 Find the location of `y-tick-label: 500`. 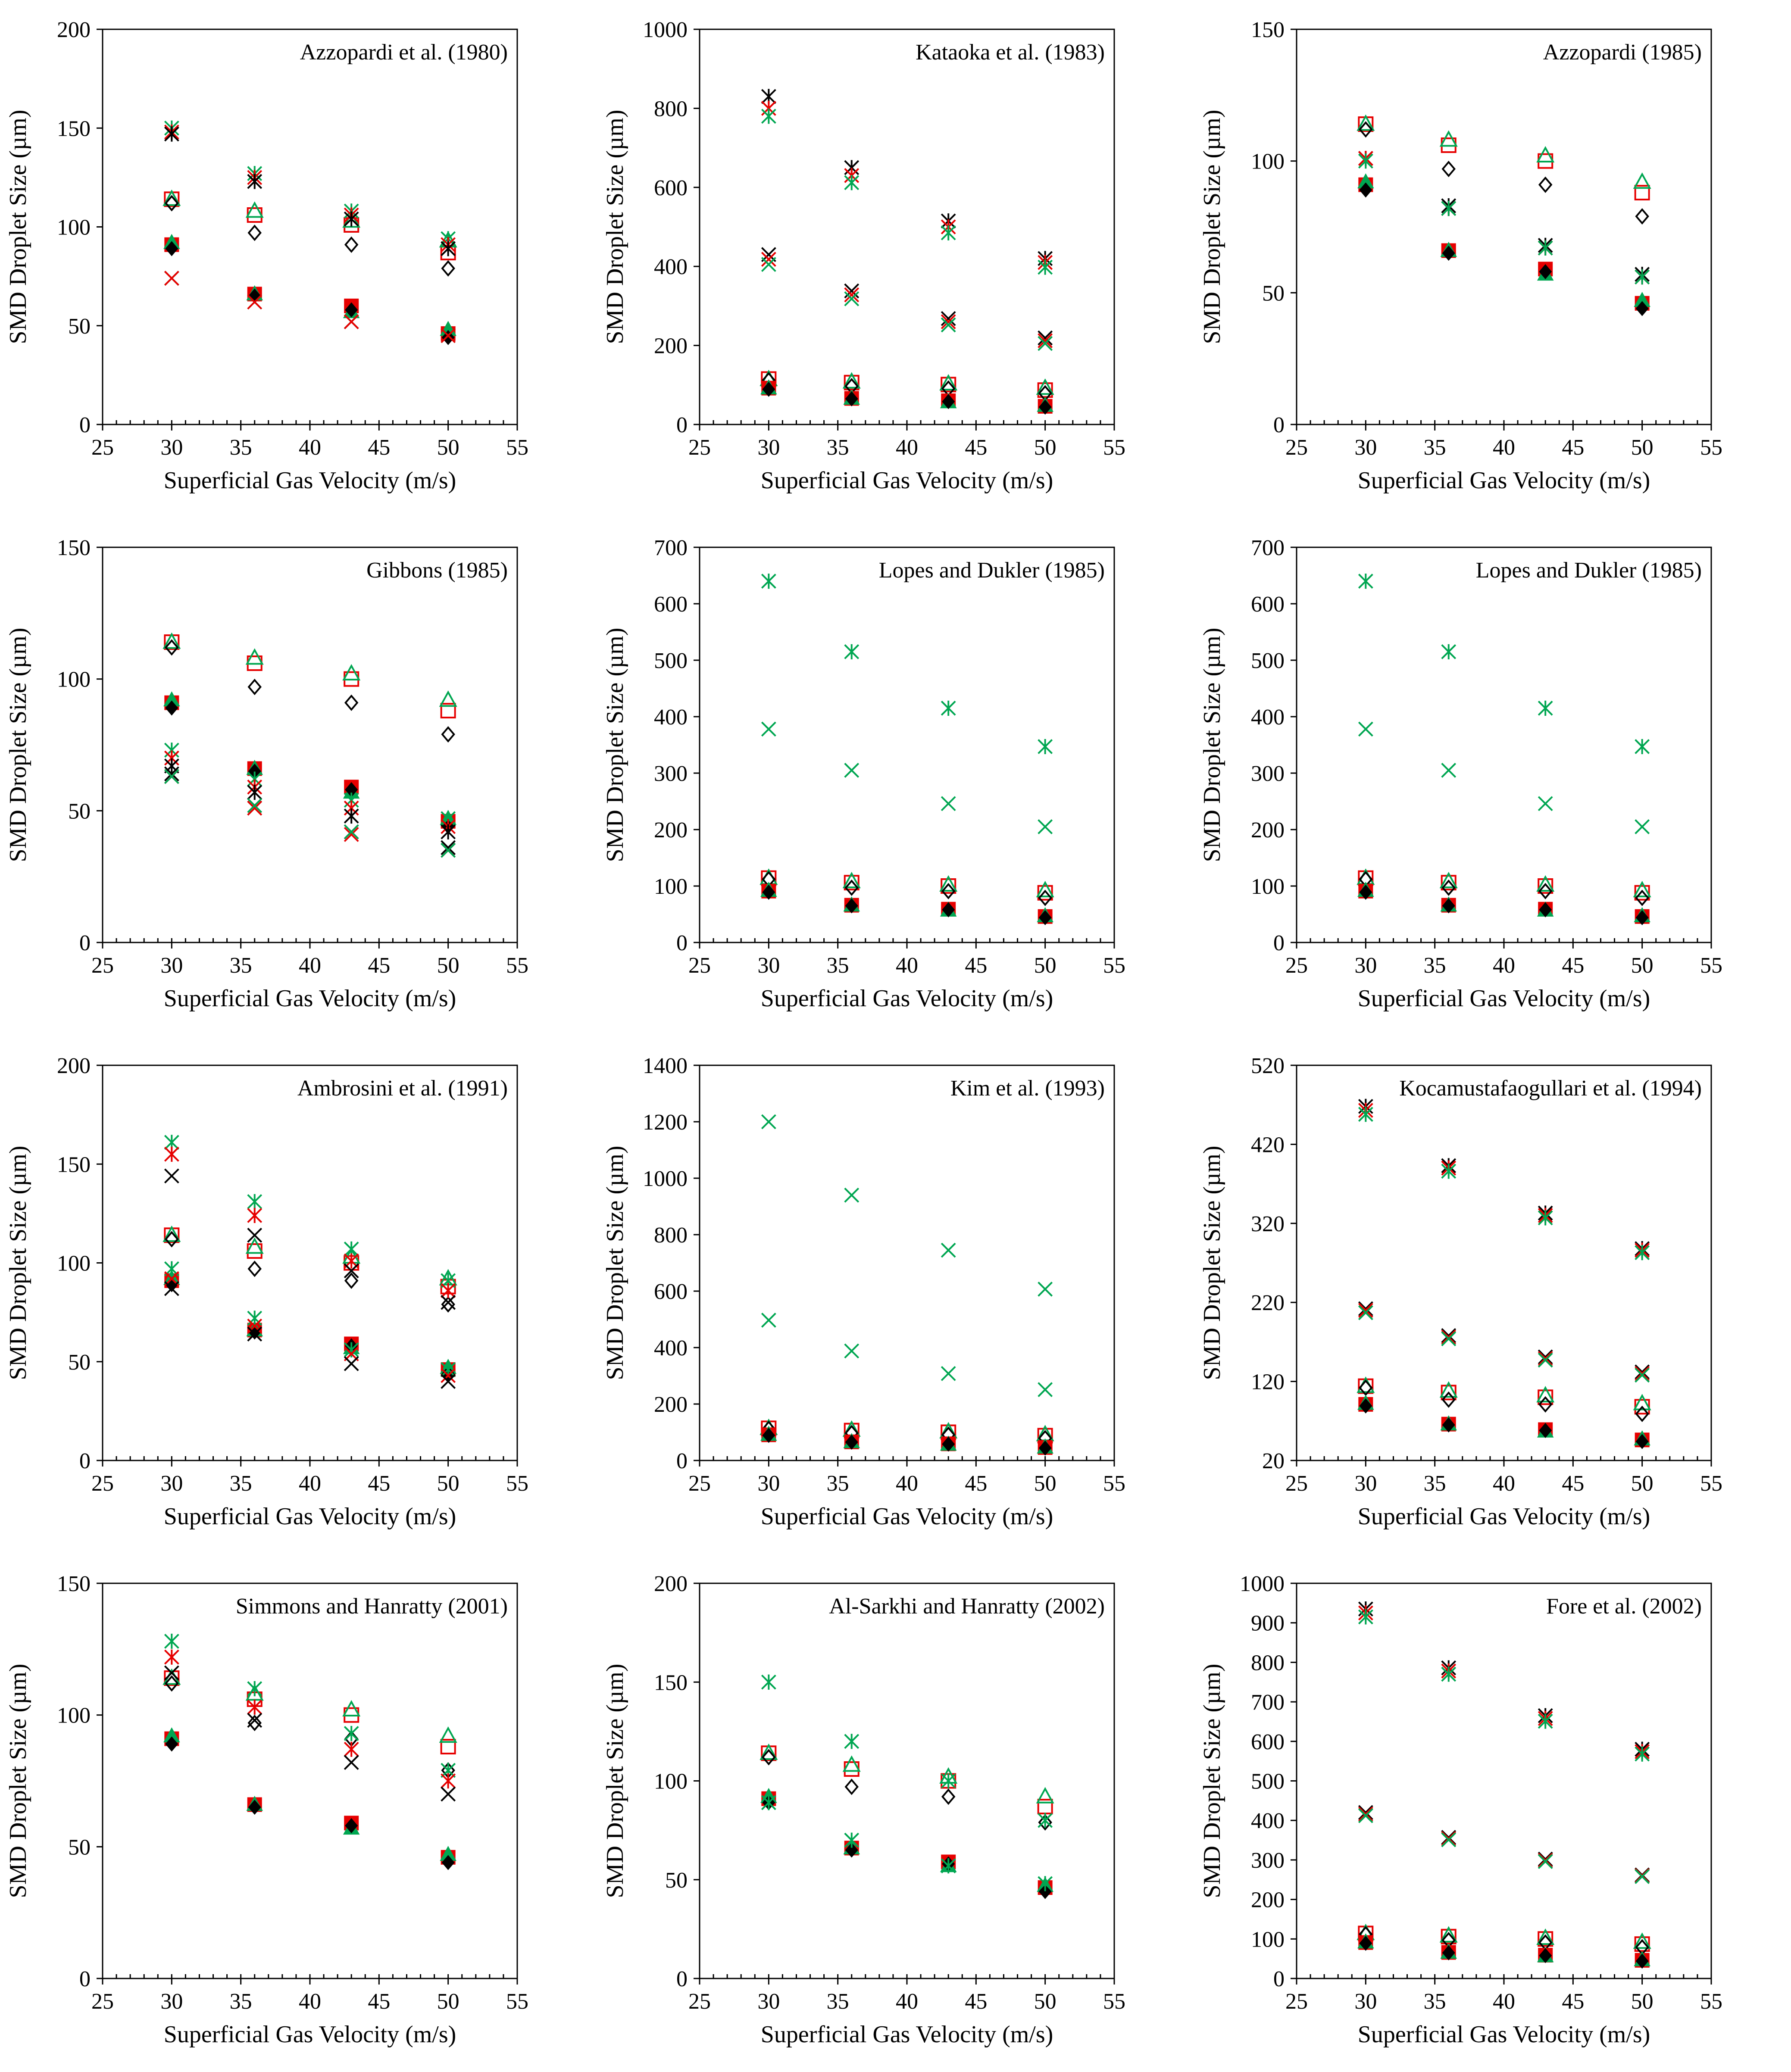

y-tick-label: 500 is located at coordinates (1268, 661).